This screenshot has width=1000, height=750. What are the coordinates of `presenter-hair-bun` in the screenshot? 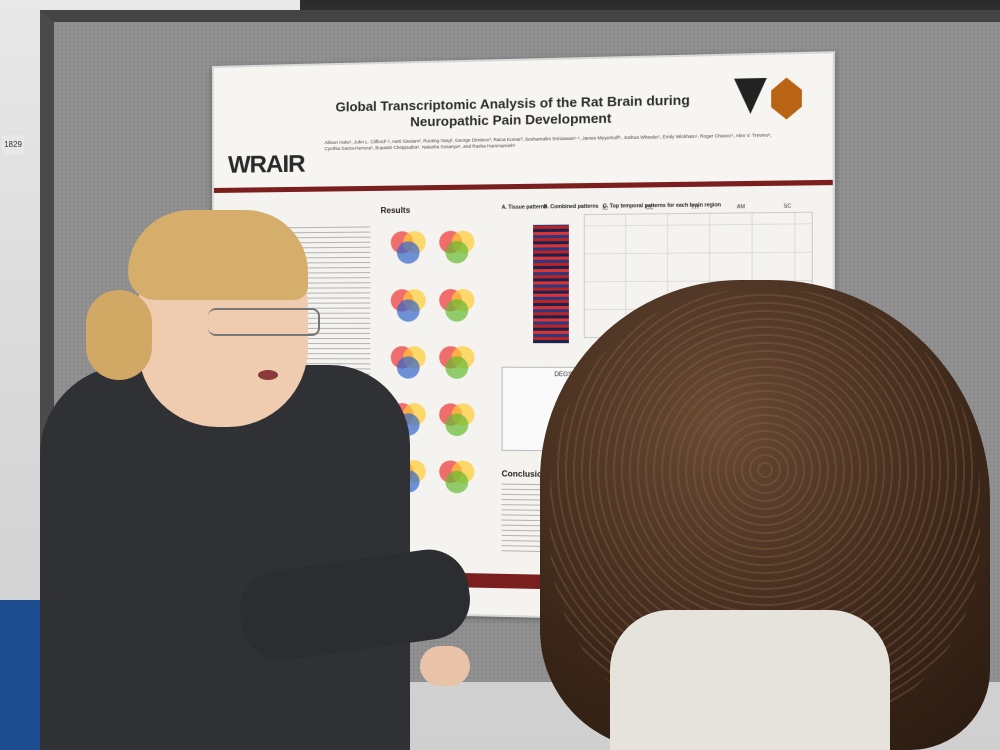 It's located at (119, 335).